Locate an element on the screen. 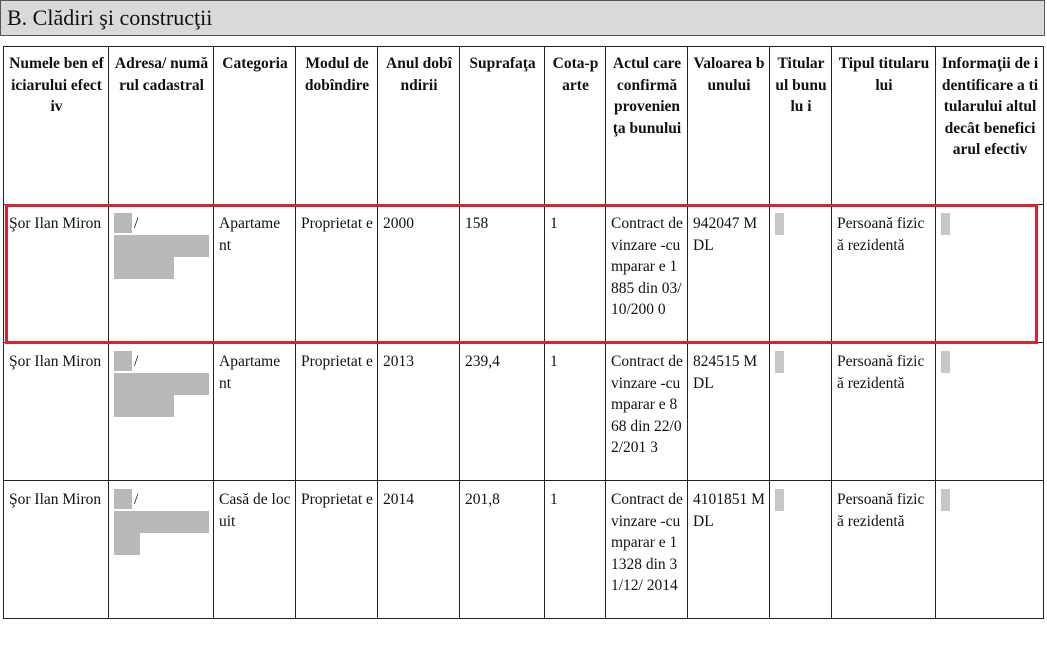 Image resolution: width=1047 pixels, height=655 pixels. col-header-holder-type: Tipul titularului is located at coordinates (883, 125).